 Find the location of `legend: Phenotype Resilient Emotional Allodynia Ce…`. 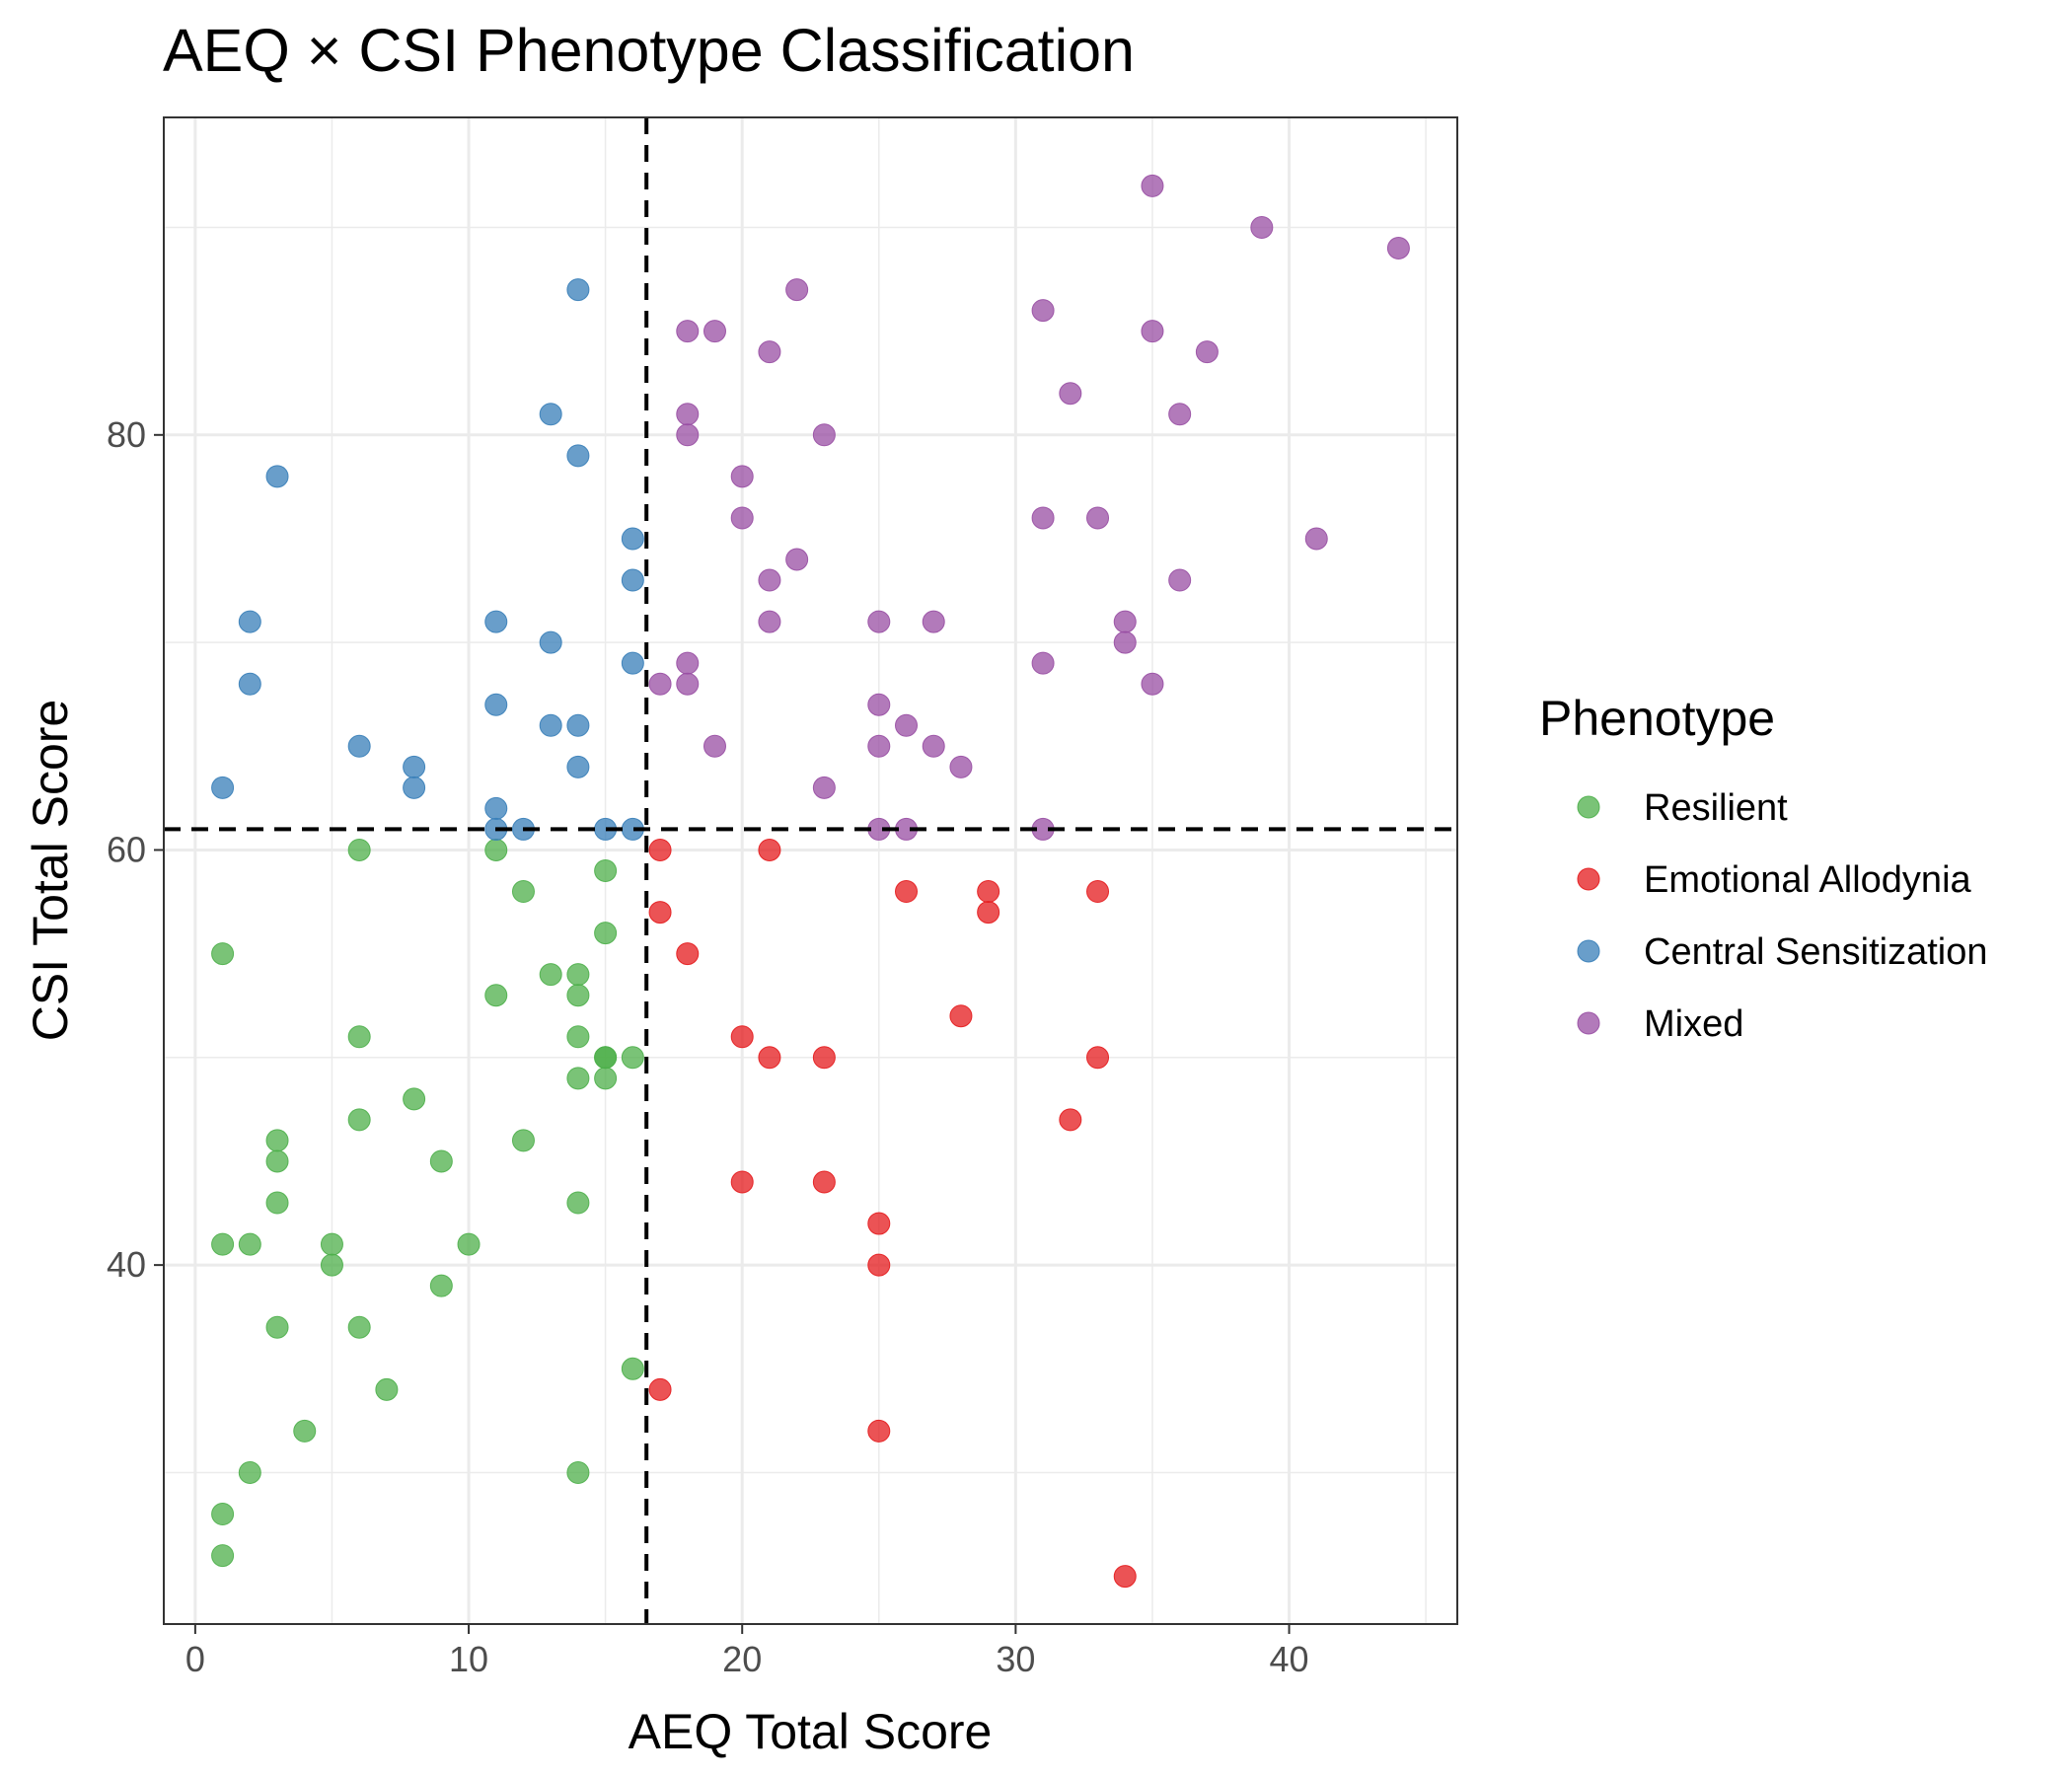

legend: Phenotype Resilient Emotional Allodynia Ce… is located at coordinates (1764, 868).